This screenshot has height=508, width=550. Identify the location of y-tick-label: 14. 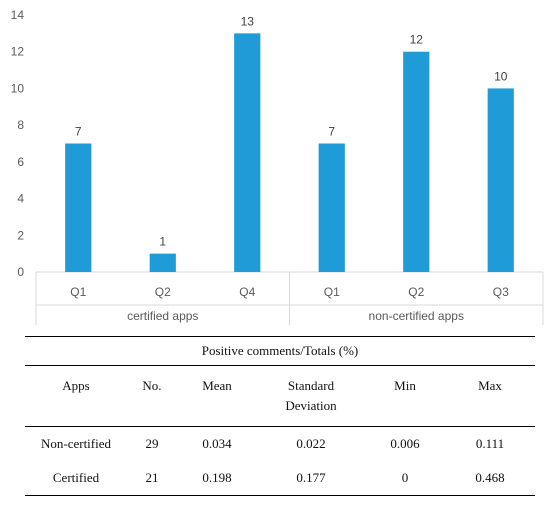
(18, 15).